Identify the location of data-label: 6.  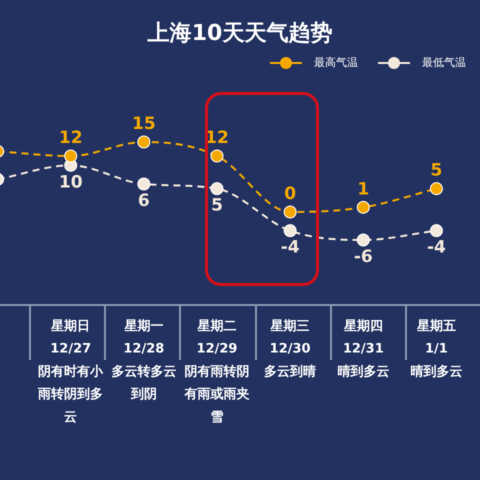
(144, 200).